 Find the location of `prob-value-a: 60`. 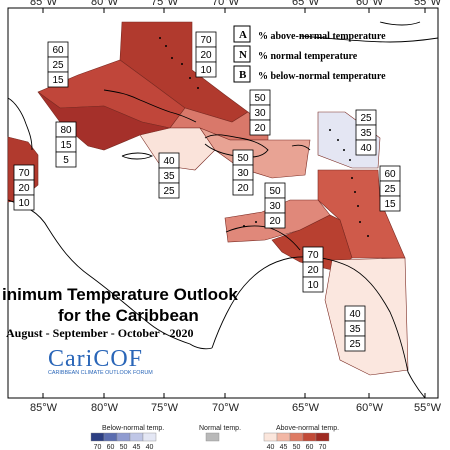

prob-value-a: 60 is located at coordinates (390, 174).